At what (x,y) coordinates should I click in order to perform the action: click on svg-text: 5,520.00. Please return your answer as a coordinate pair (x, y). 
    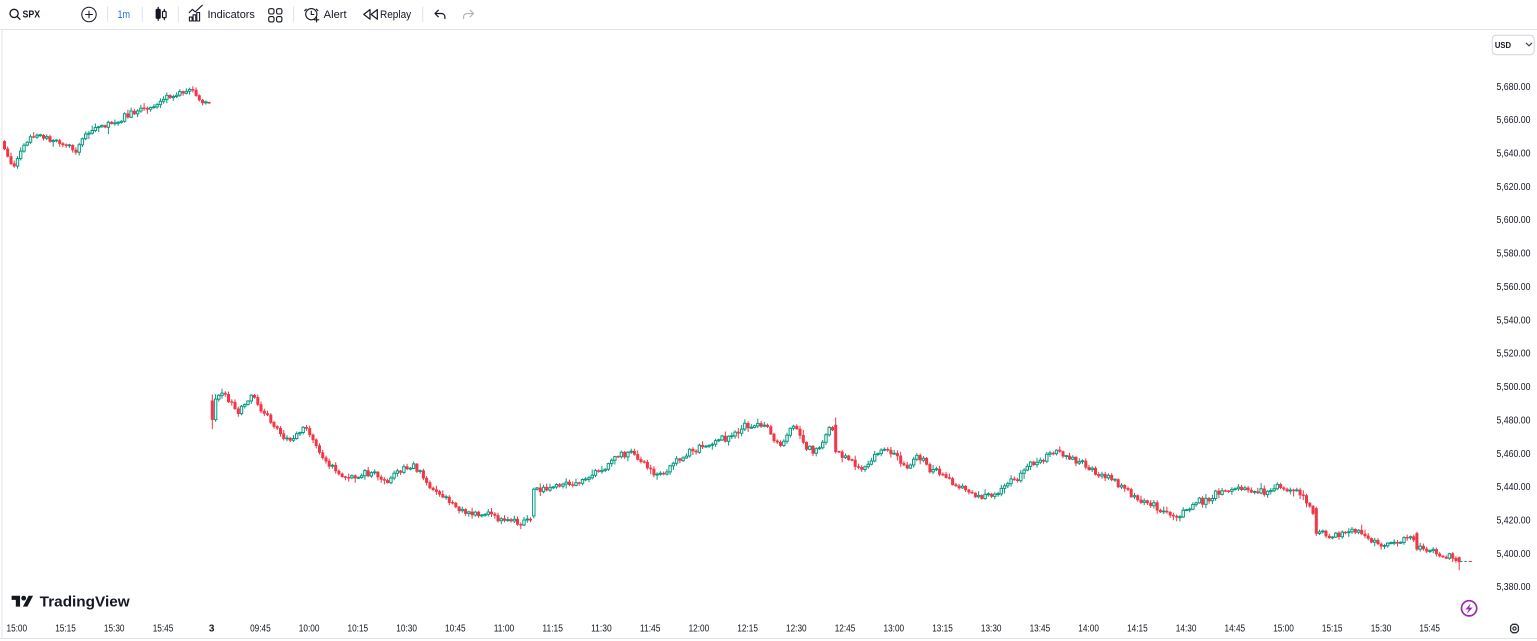
    Looking at the image, I should click on (1514, 354).